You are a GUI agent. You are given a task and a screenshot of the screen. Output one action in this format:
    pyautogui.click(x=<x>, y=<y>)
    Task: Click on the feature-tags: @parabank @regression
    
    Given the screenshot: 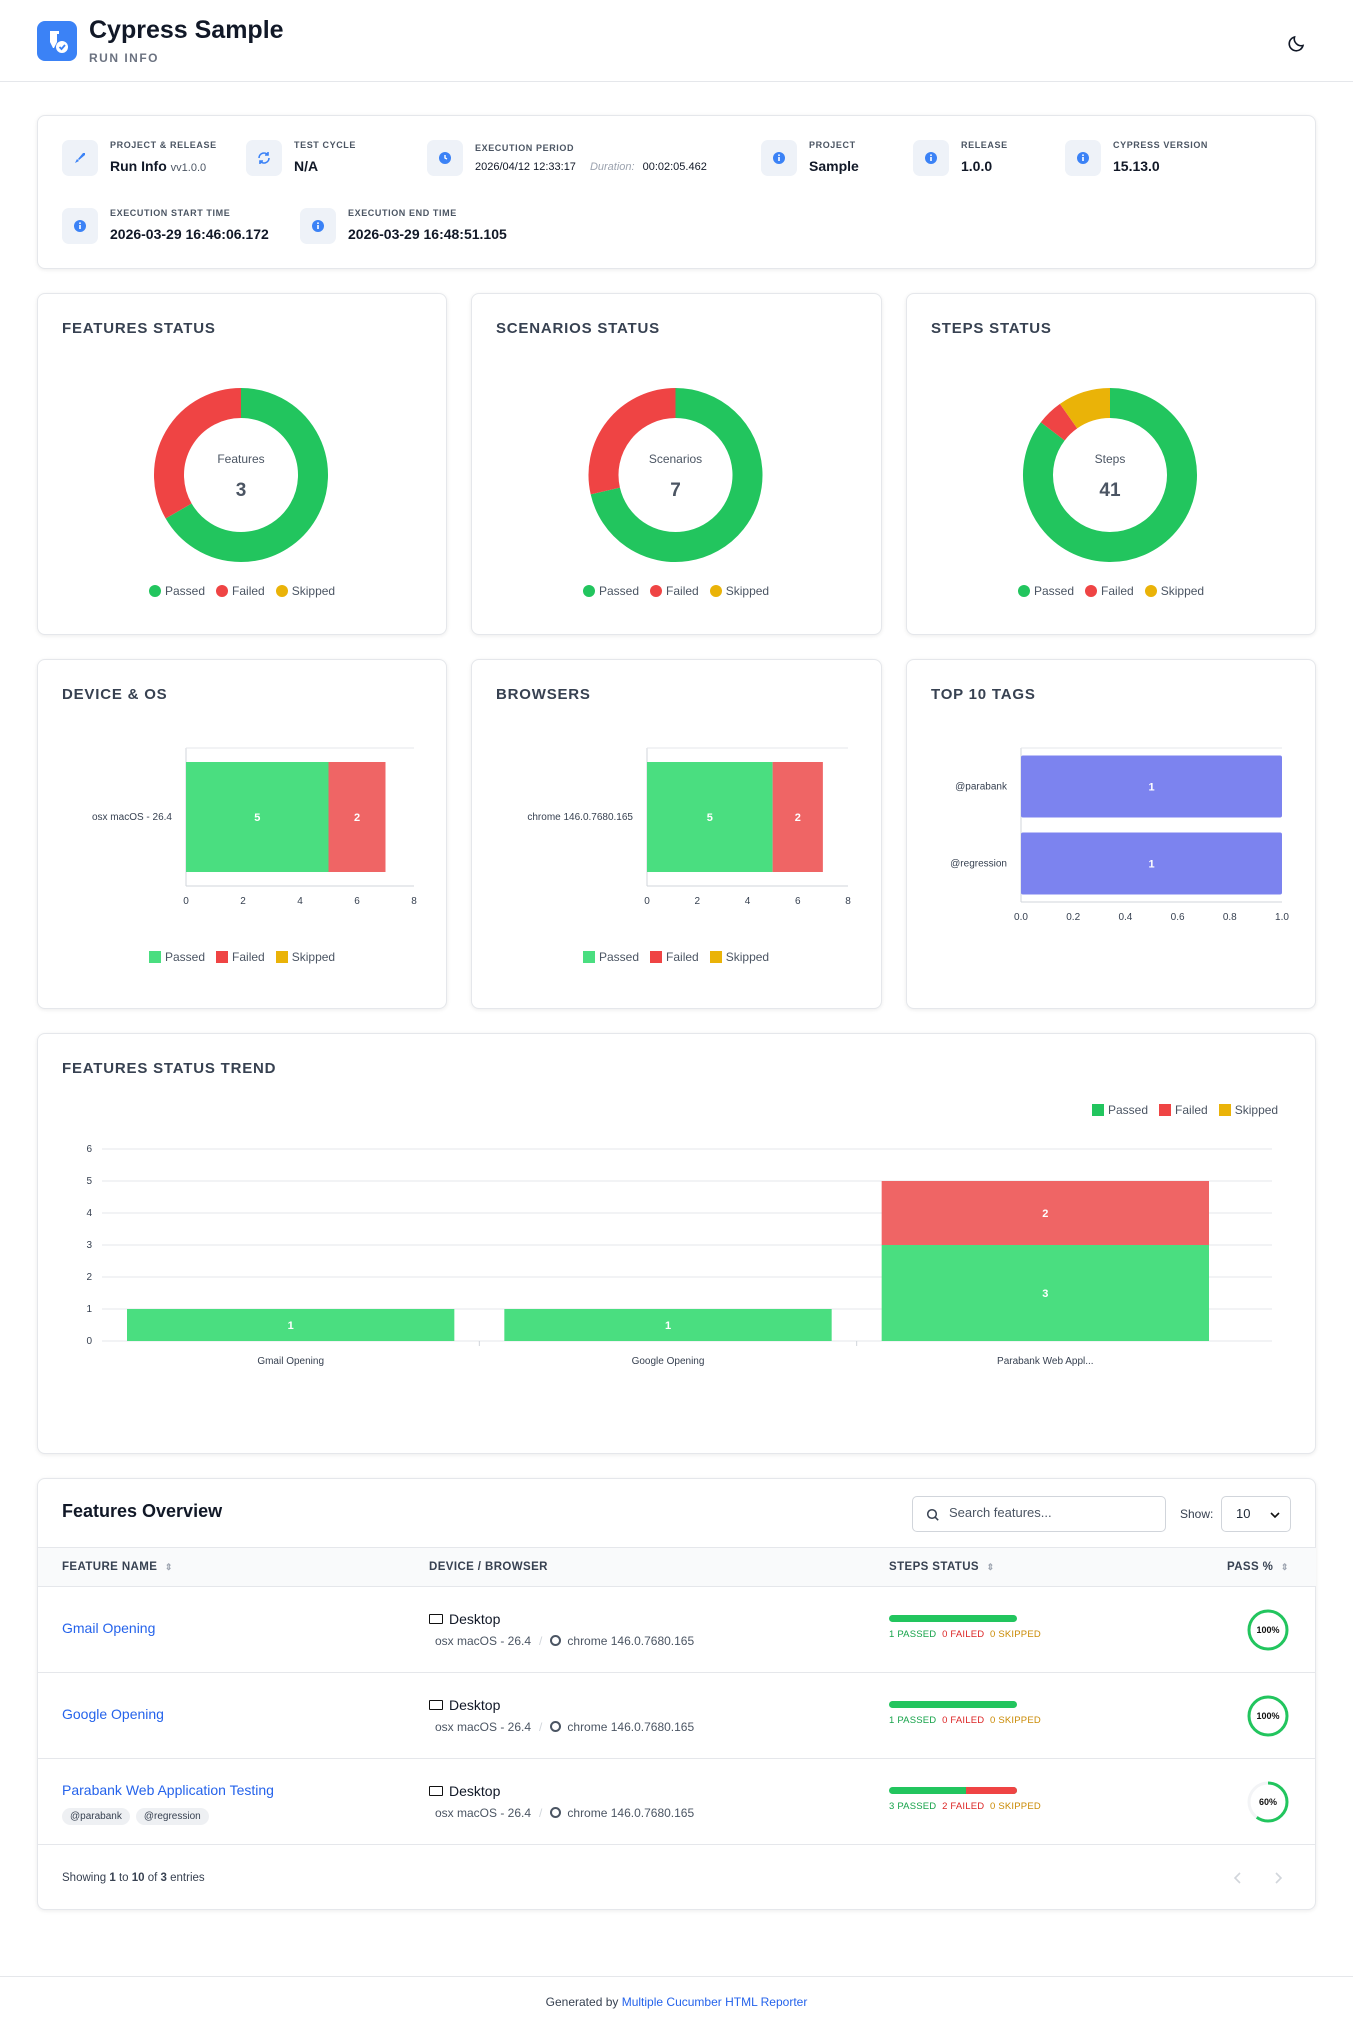 What is the action you would take?
    pyautogui.click(x=138, y=1815)
    